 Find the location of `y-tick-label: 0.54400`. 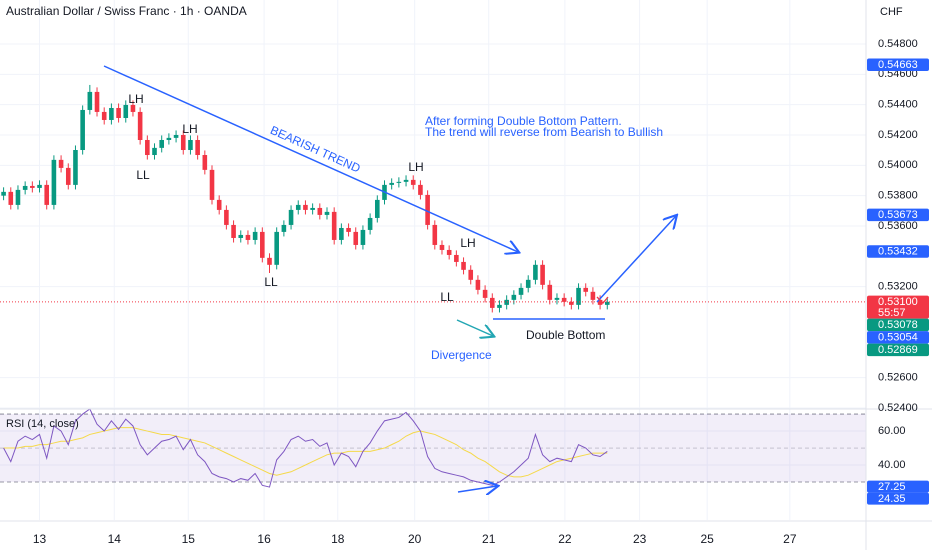

y-tick-label: 0.54400 is located at coordinates (898, 105).